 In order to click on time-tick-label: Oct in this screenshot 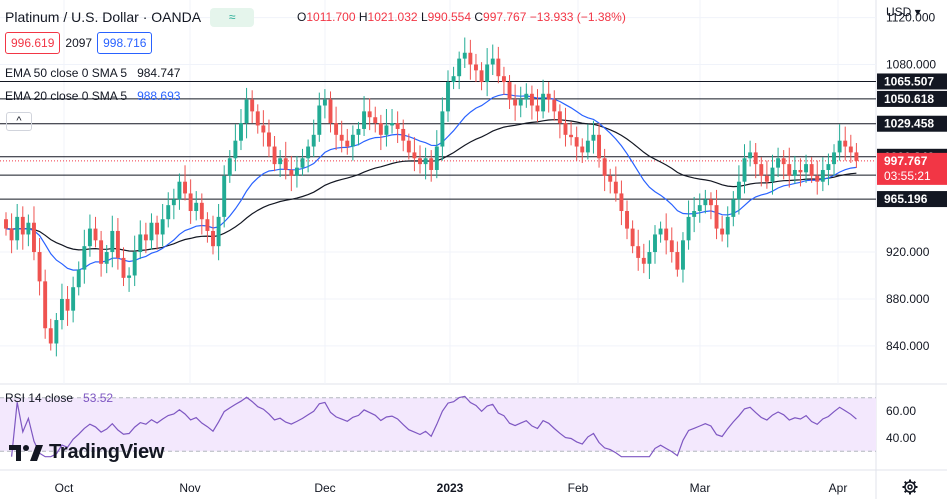, I will do `click(64, 488)`.